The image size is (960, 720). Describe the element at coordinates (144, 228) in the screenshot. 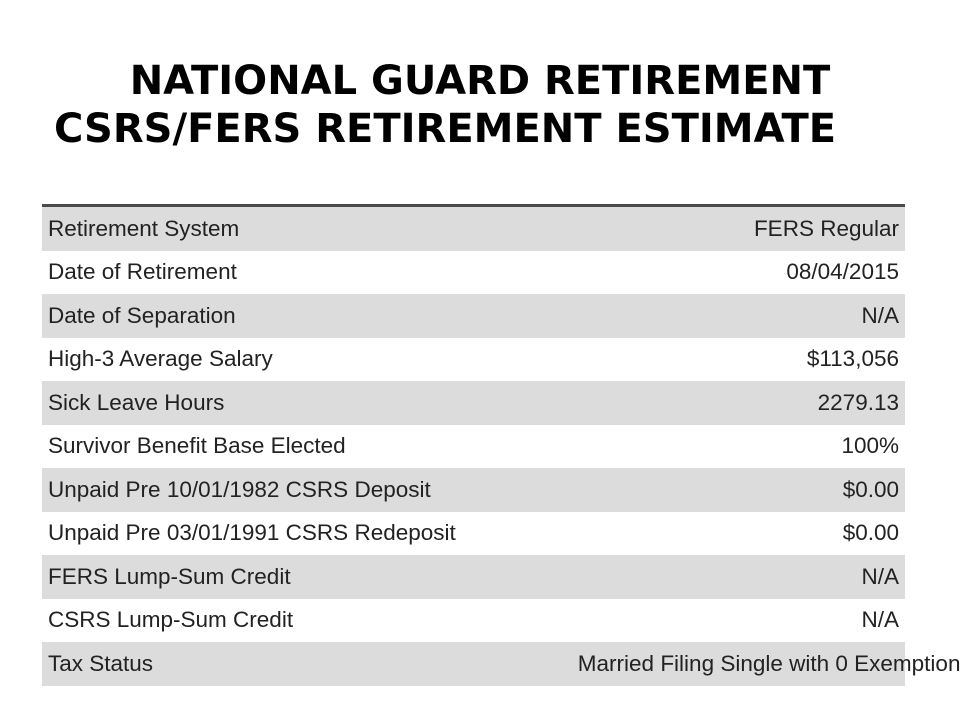

I see `row-label: Retirement System` at that location.